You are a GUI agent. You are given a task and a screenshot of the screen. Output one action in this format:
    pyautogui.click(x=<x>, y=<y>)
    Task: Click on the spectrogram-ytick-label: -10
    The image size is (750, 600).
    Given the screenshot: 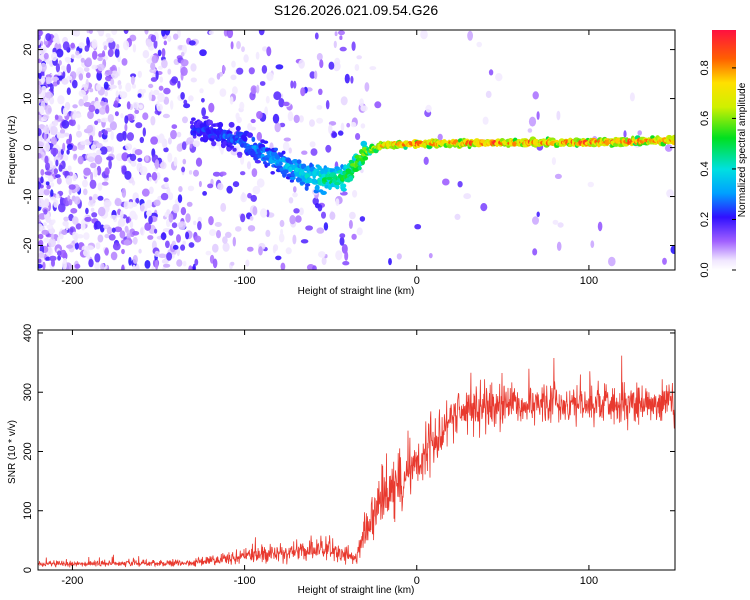 What is the action you would take?
    pyautogui.click(x=28, y=197)
    